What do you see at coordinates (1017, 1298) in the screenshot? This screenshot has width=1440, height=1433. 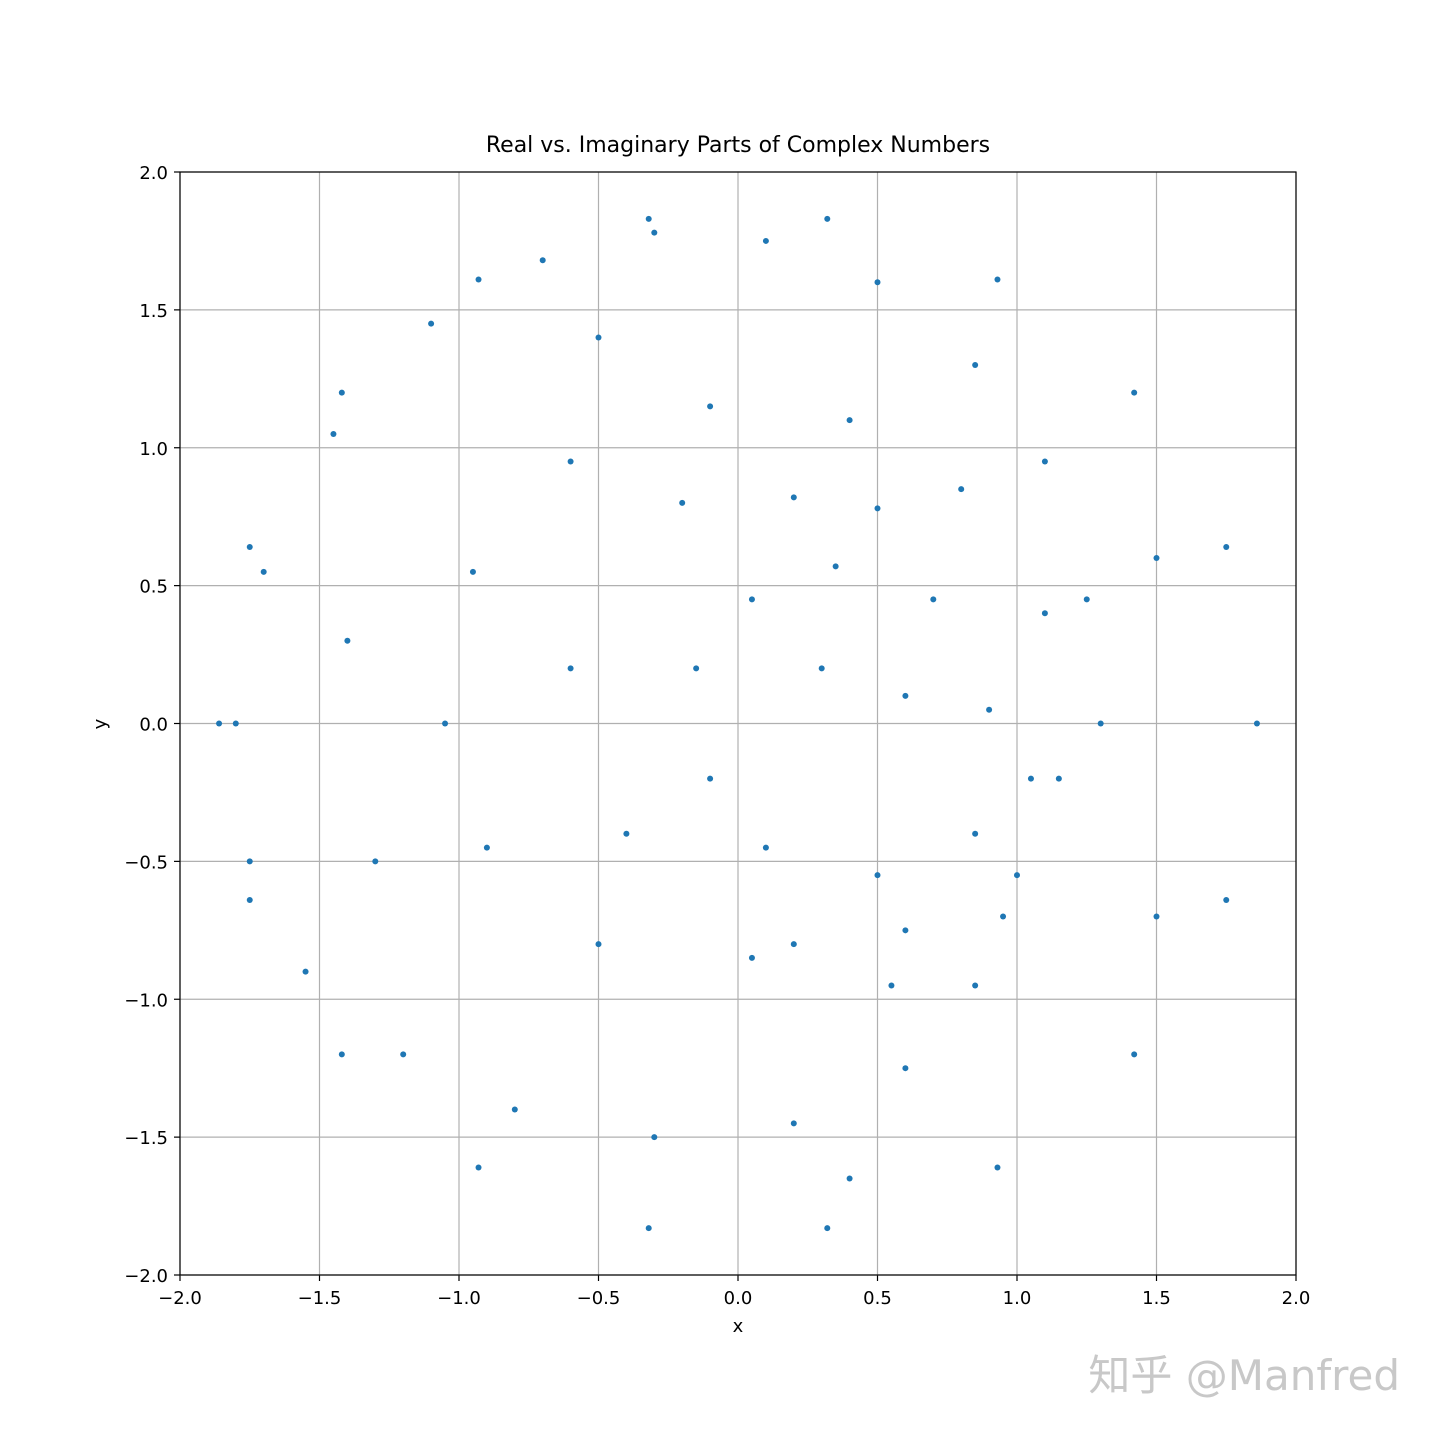 I see `x-tick-label: 1.0` at bounding box center [1017, 1298].